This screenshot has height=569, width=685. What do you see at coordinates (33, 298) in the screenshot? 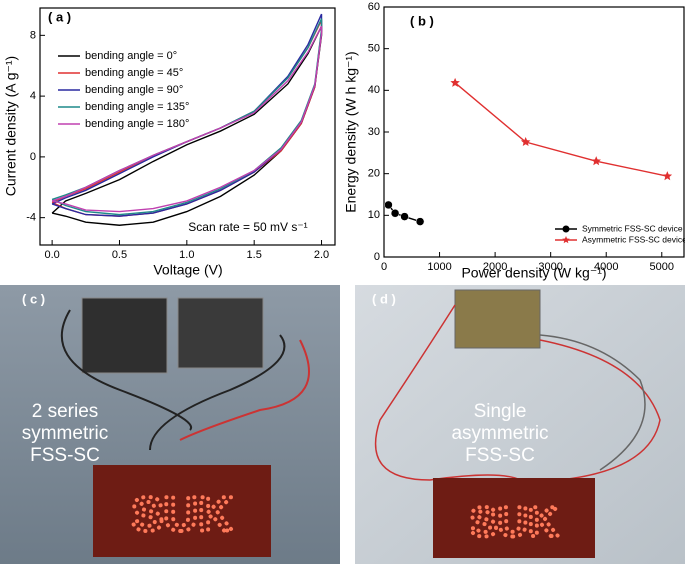
I see `panel-label: ( c )` at bounding box center [33, 298].